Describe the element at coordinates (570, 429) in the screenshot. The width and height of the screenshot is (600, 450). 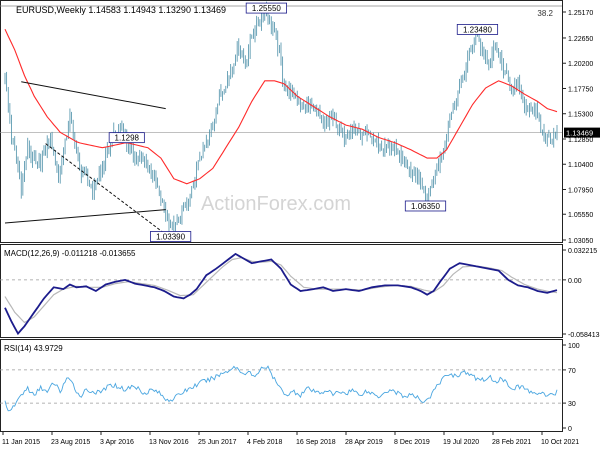
I see `rsi-y-tick-label: 0` at that location.